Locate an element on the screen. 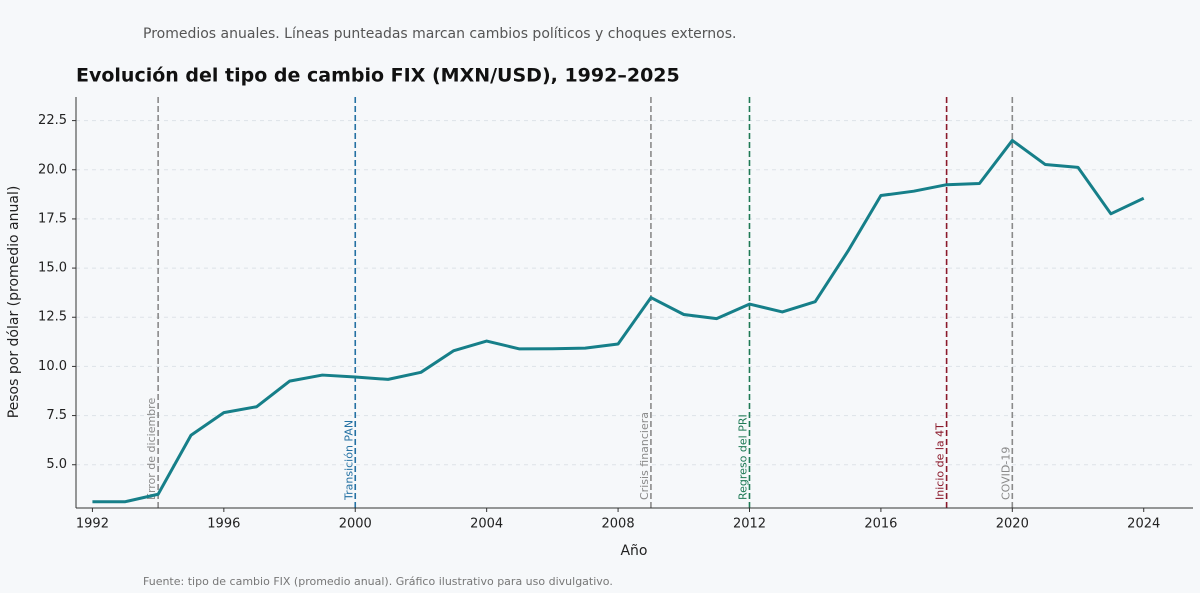 This screenshot has height=593, width=1200. y-tick-label: 17.5 is located at coordinates (52, 218).